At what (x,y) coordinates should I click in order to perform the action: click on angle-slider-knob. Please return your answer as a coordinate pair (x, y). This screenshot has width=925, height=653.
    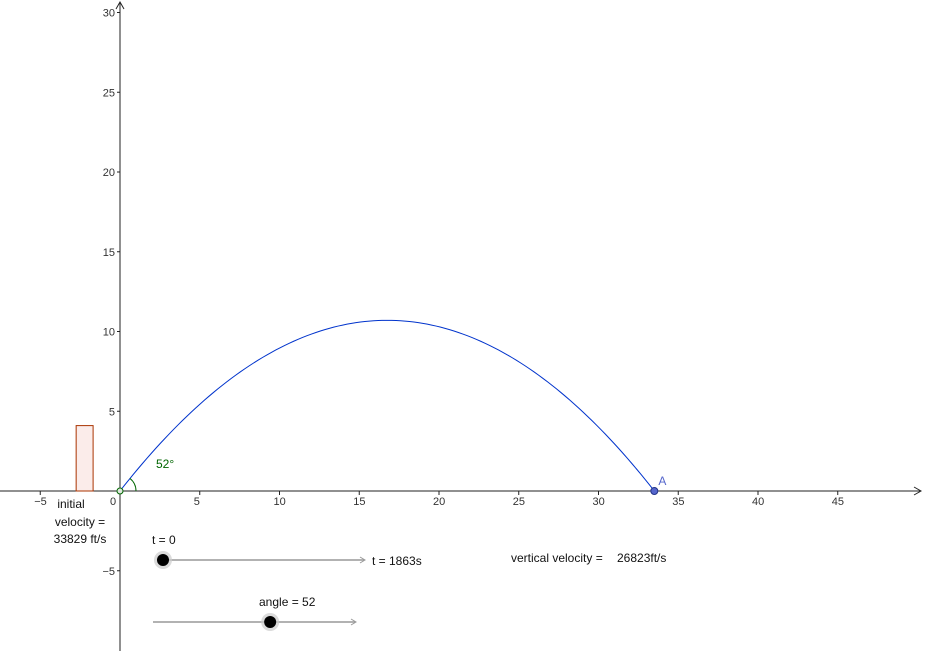
    Looking at the image, I should click on (270, 622).